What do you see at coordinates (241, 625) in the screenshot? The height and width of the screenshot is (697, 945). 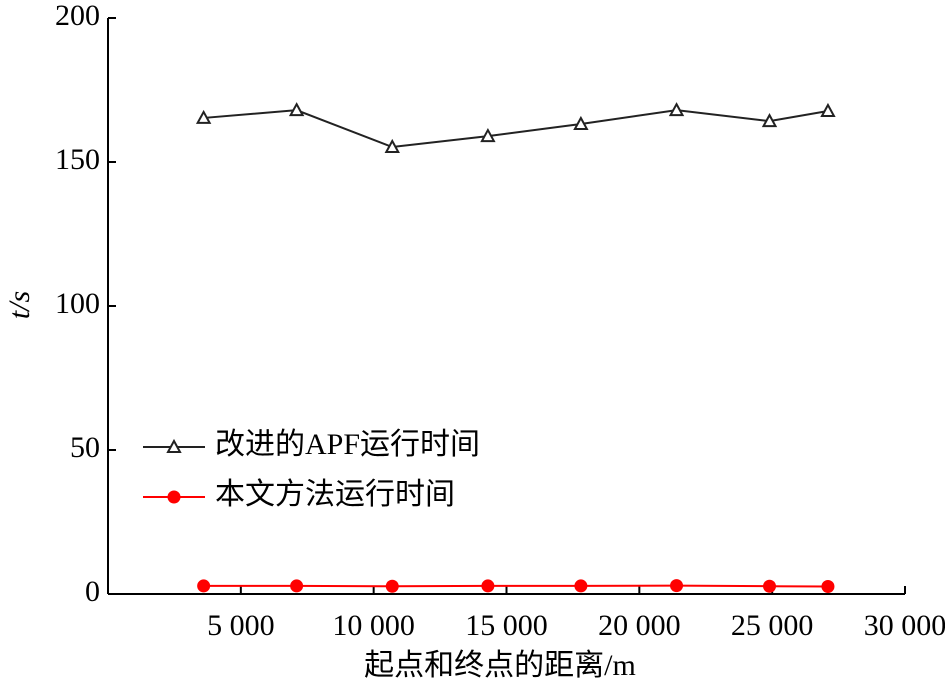 I see `x-tick-label: 5 000` at bounding box center [241, 625].